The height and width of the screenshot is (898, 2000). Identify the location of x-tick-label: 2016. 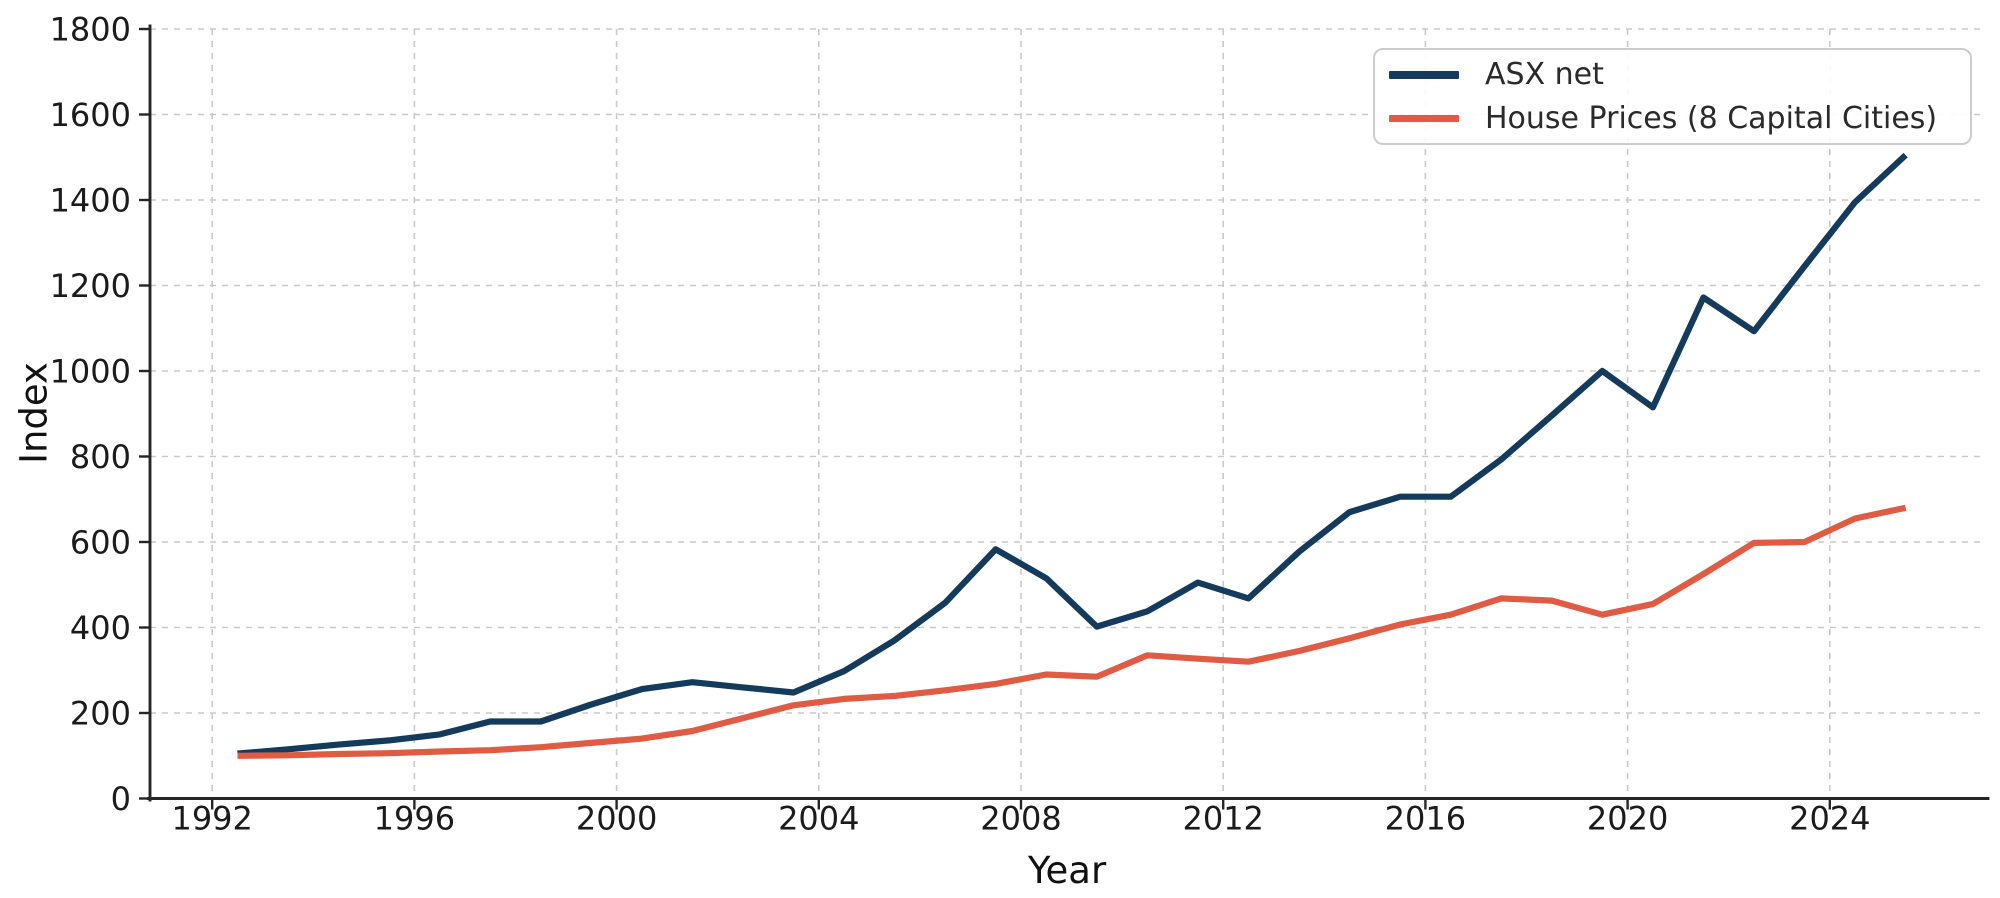
(1425, 819).